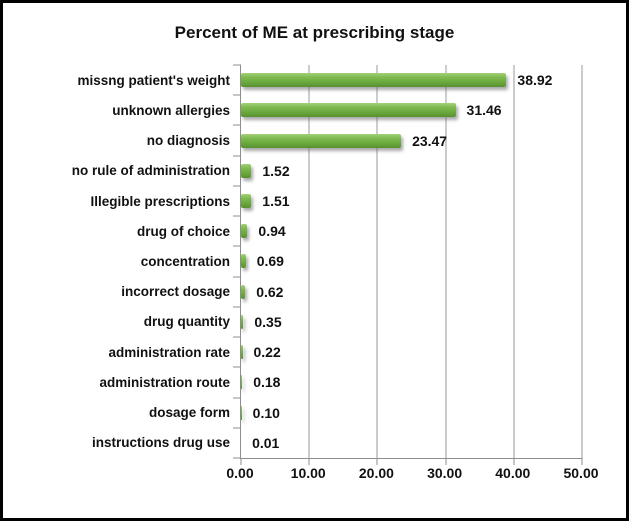 The width and height of the screenshot is (629, 521). I want to click on bar-value-label: 1.51, so click(276, 201).